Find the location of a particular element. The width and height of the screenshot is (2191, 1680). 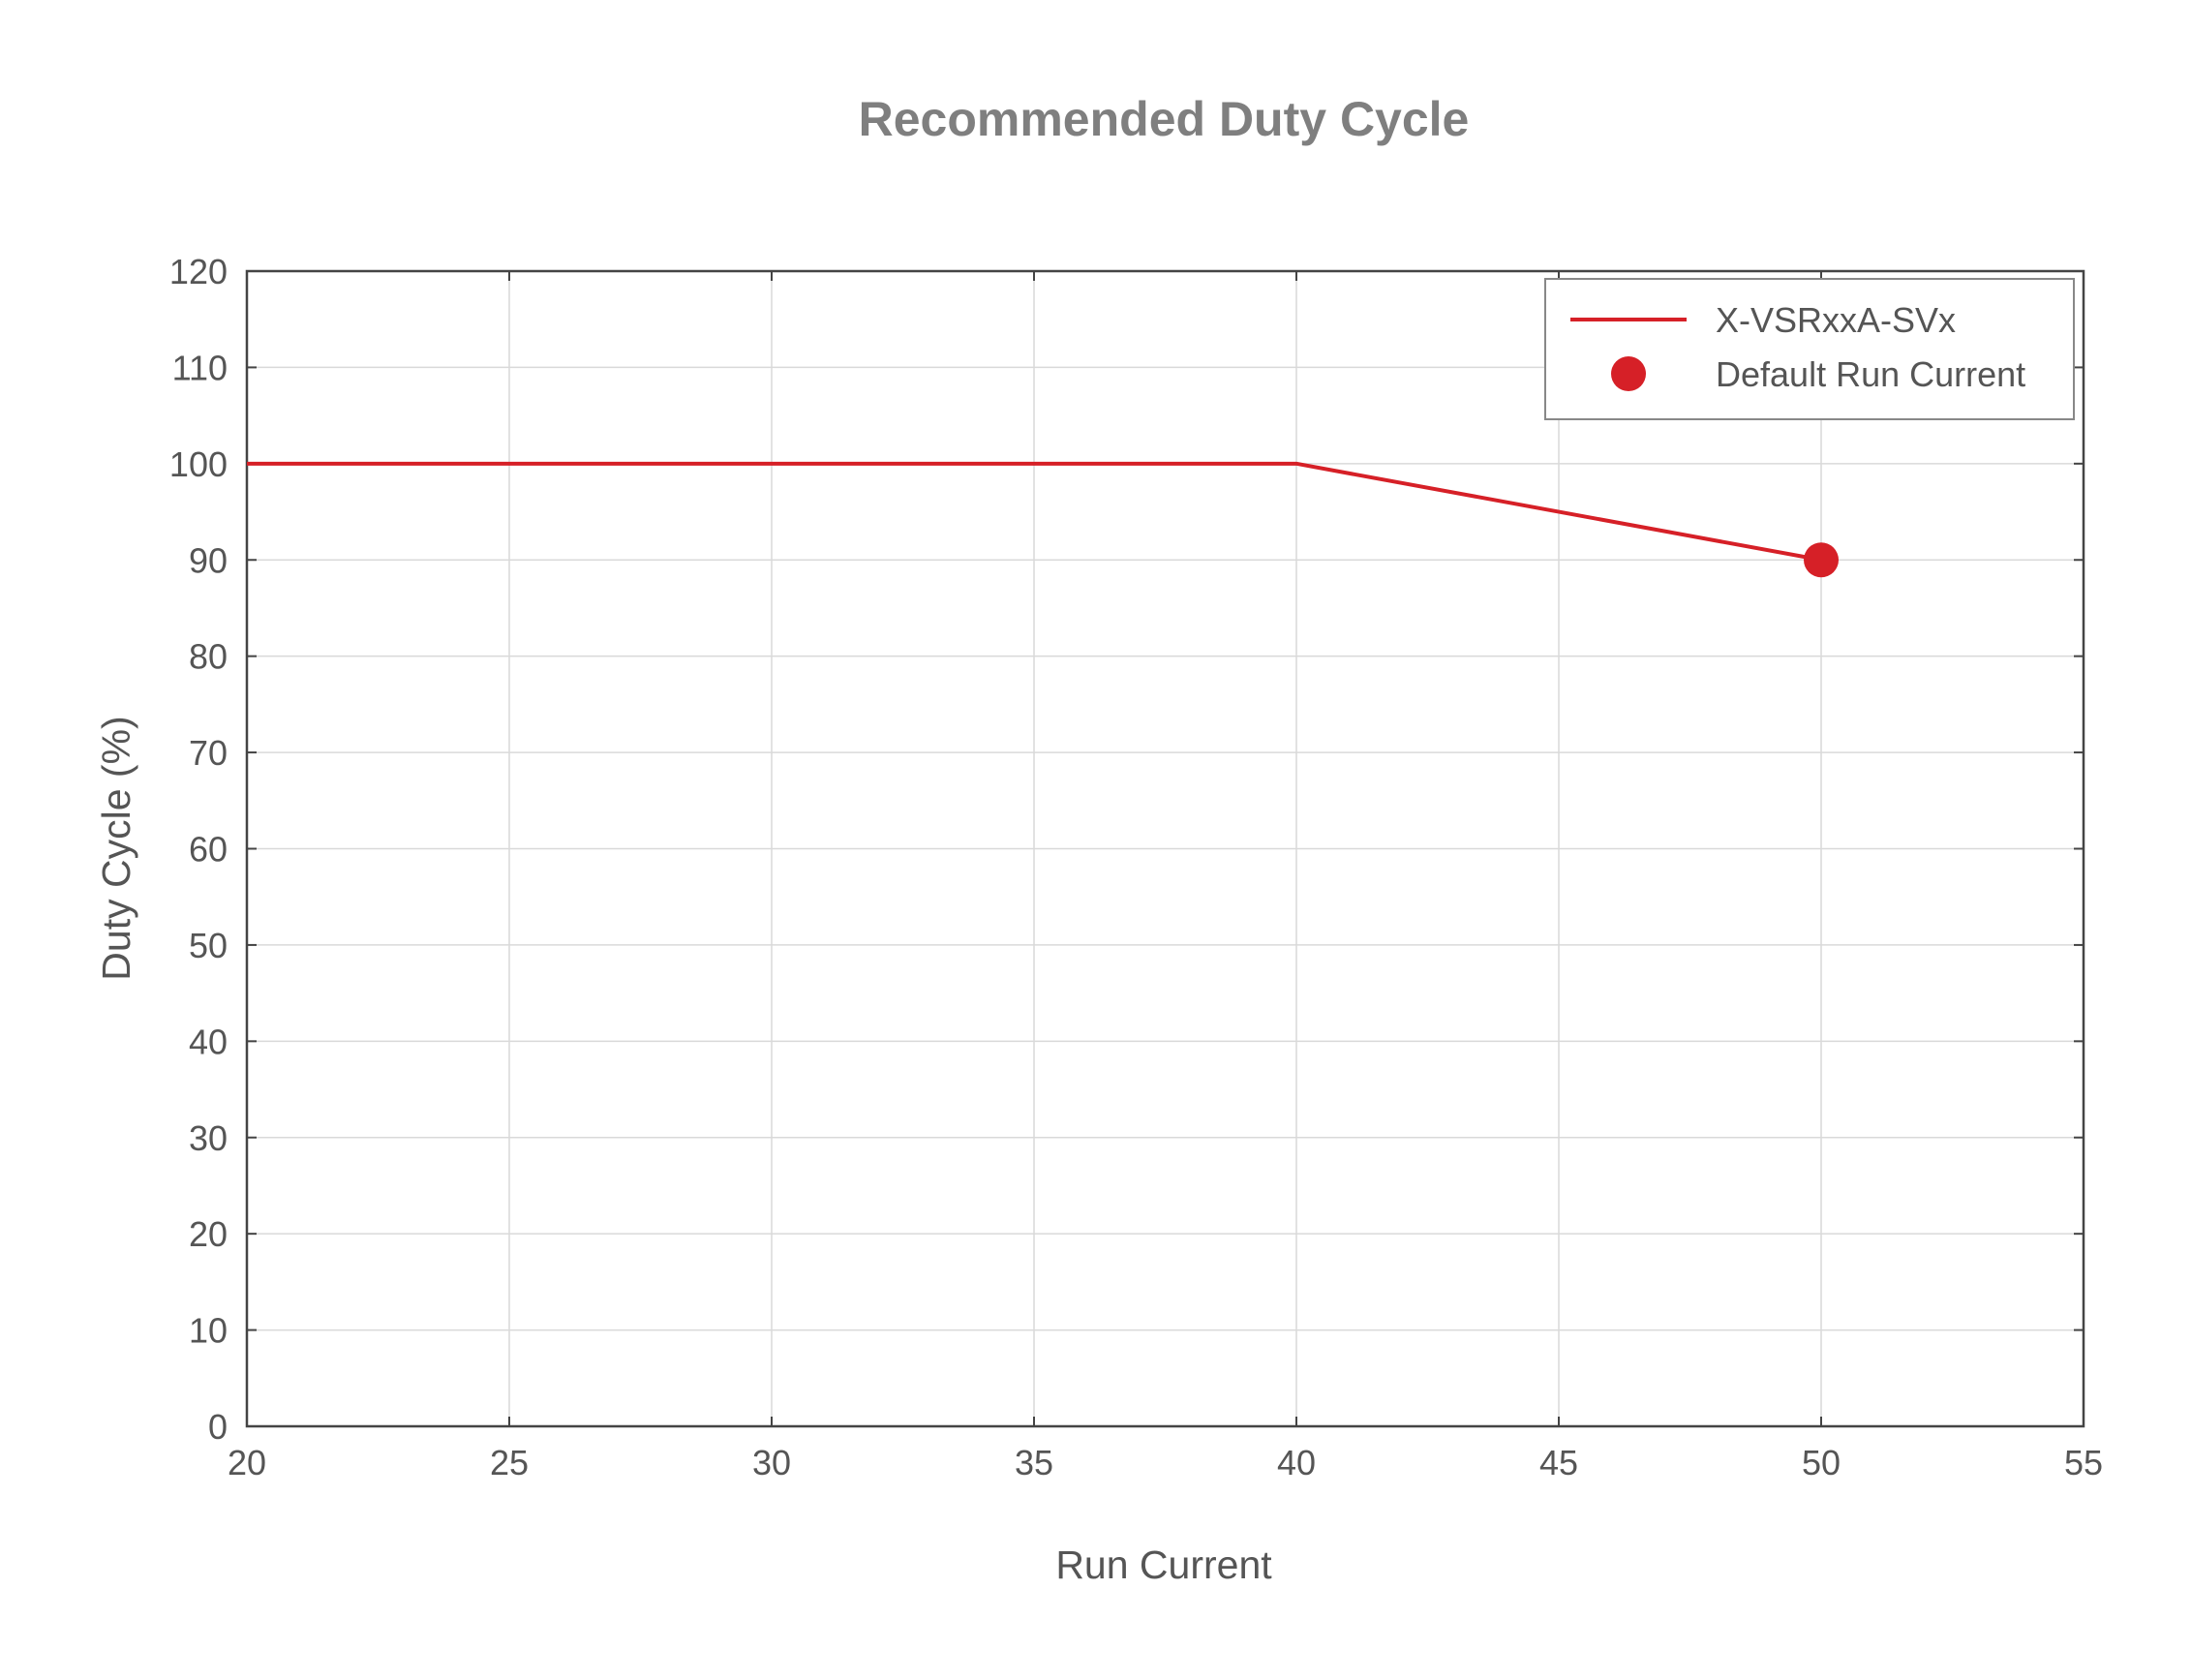

series-line-x-vsrxxa-svx is located at coordinates (1034, 512).